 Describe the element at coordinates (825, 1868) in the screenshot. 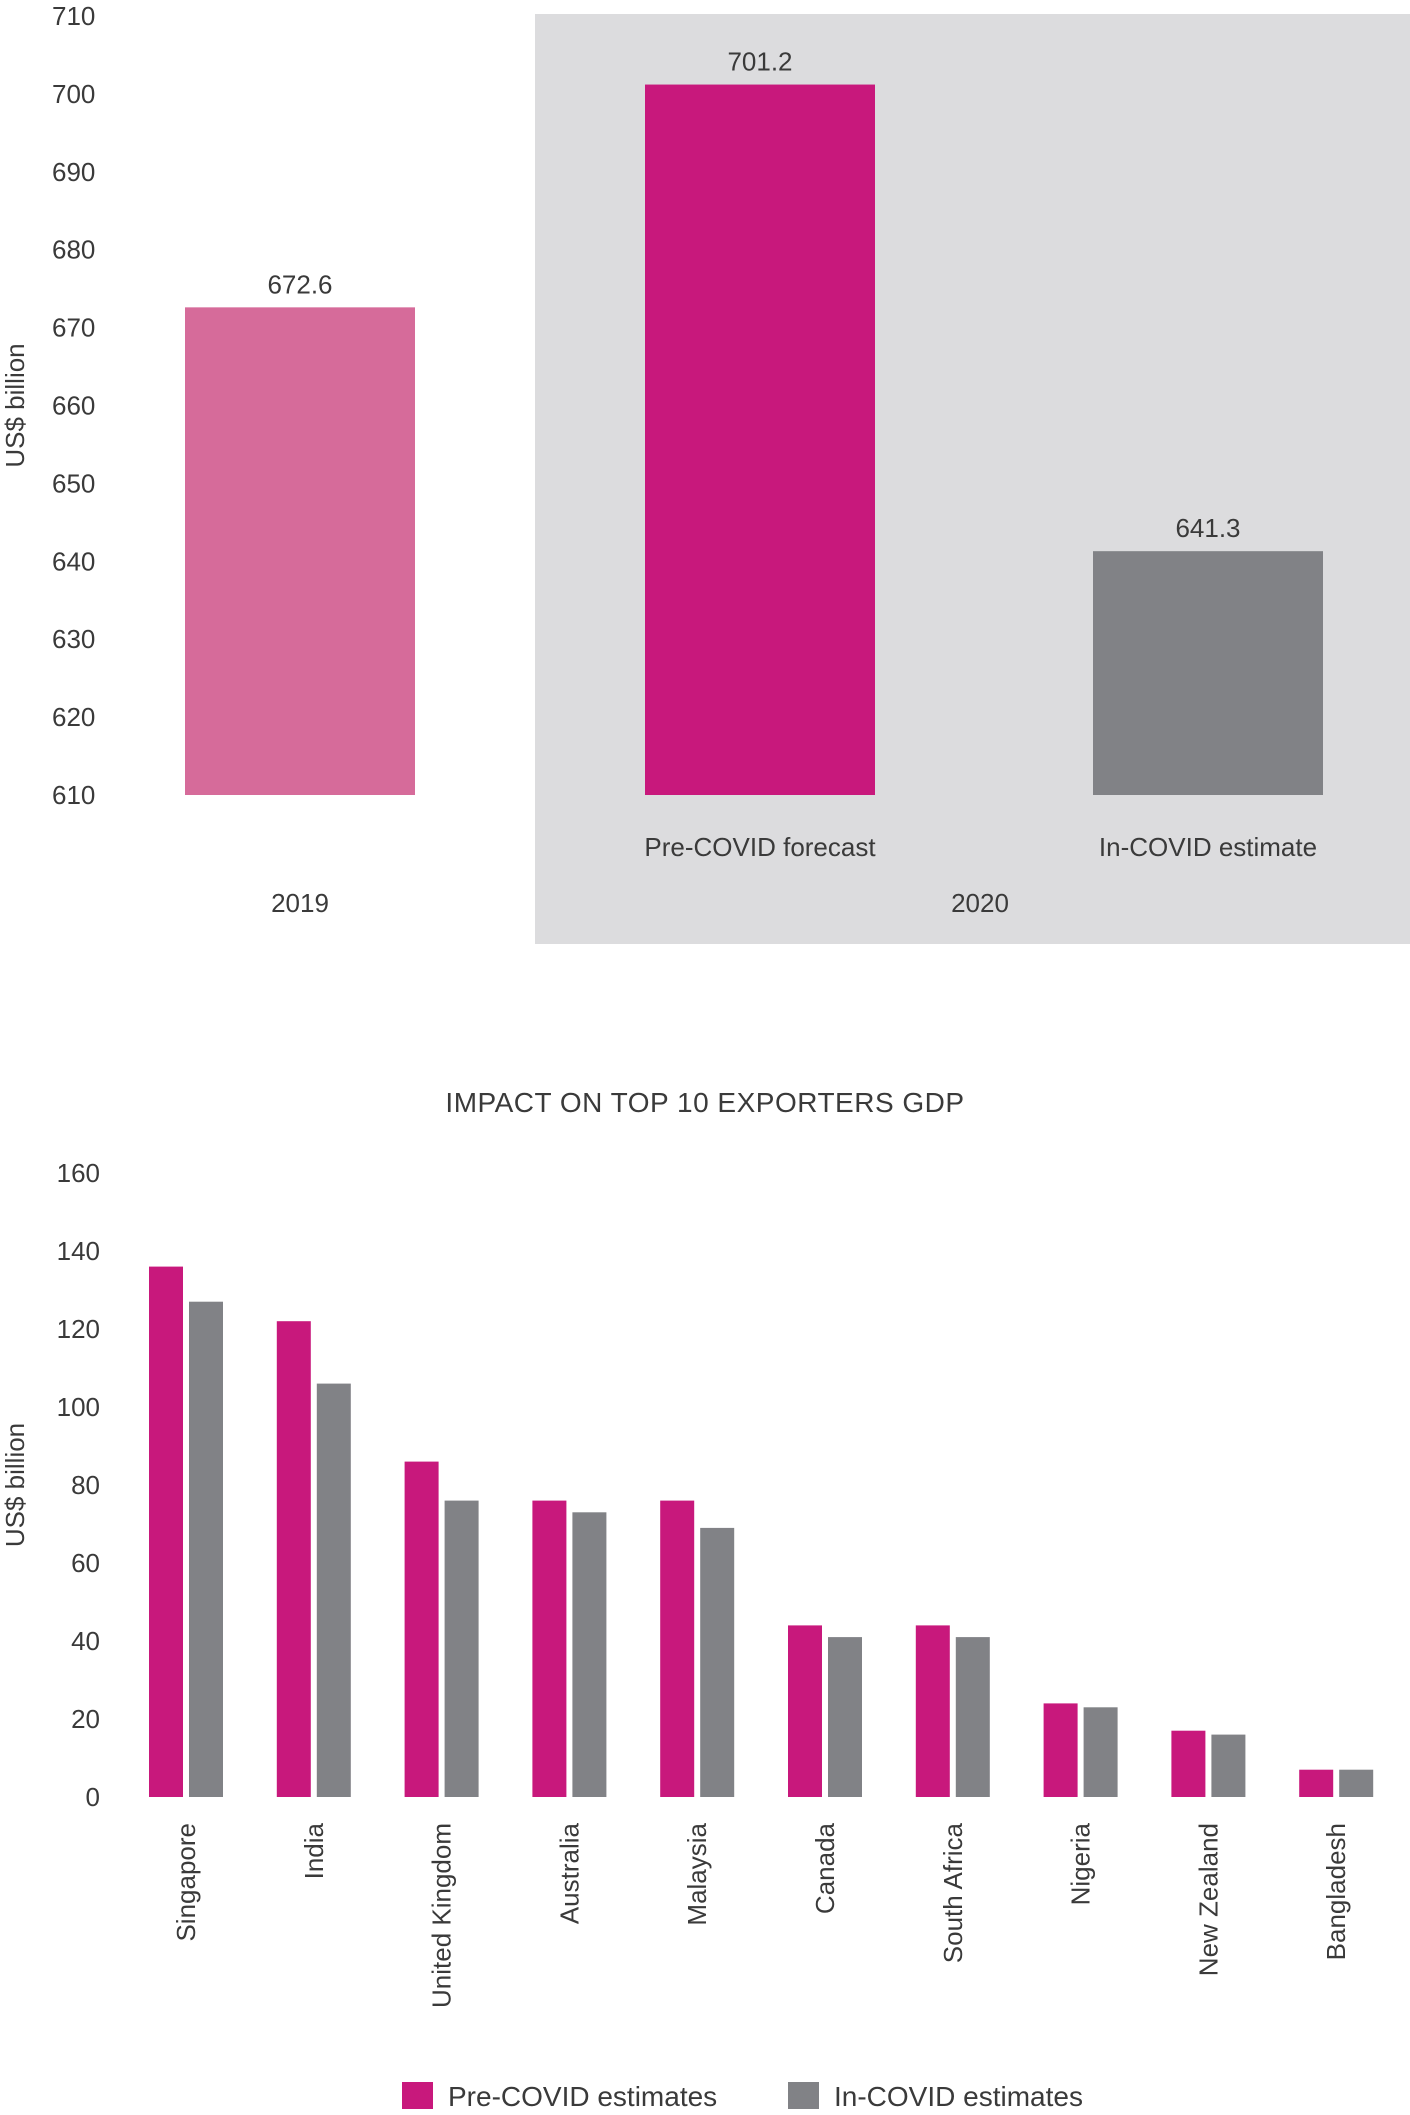

I see `x-category-label: Canada` at that location.